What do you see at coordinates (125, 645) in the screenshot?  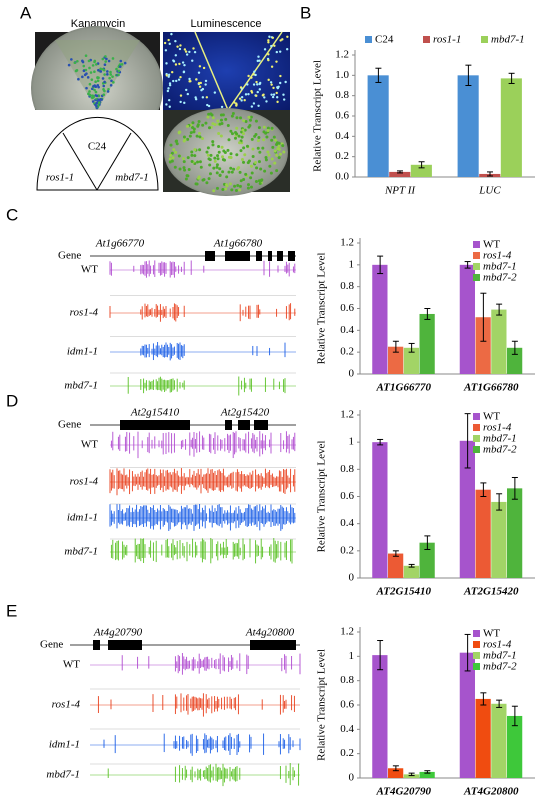 I see `exon` at bounding box center [125, 645].